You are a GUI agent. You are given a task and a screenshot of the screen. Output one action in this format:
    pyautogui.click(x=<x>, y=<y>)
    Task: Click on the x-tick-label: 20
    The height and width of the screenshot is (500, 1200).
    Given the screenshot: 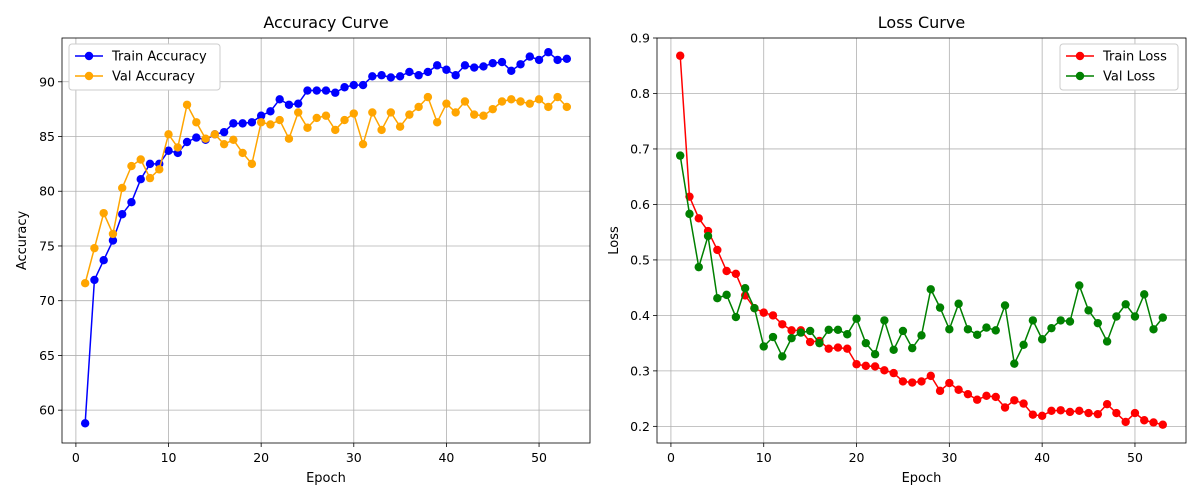 What is the action you would take?
    pyautogui.click(x=261, y=457)
    